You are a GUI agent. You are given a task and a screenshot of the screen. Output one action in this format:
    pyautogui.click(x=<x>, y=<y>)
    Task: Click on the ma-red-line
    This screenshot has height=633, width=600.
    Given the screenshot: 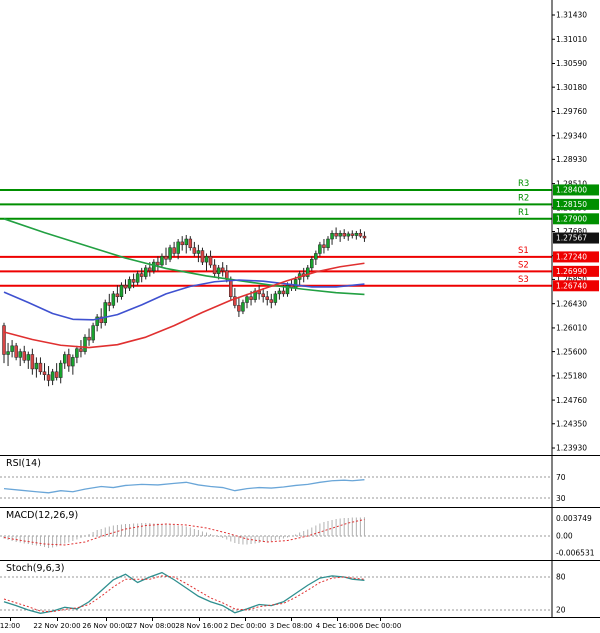 What is the action you would take?
    pyautogui.click(x=184, y=305)
    